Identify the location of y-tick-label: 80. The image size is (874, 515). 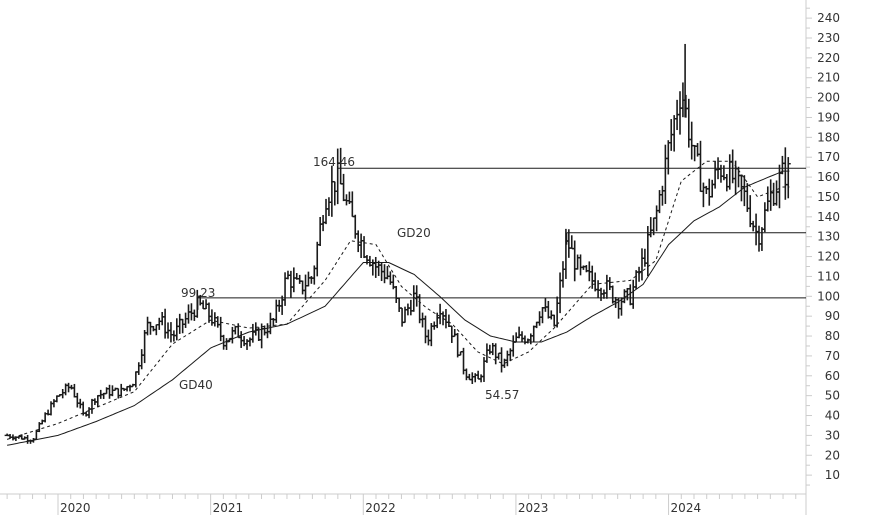
(832, 336).